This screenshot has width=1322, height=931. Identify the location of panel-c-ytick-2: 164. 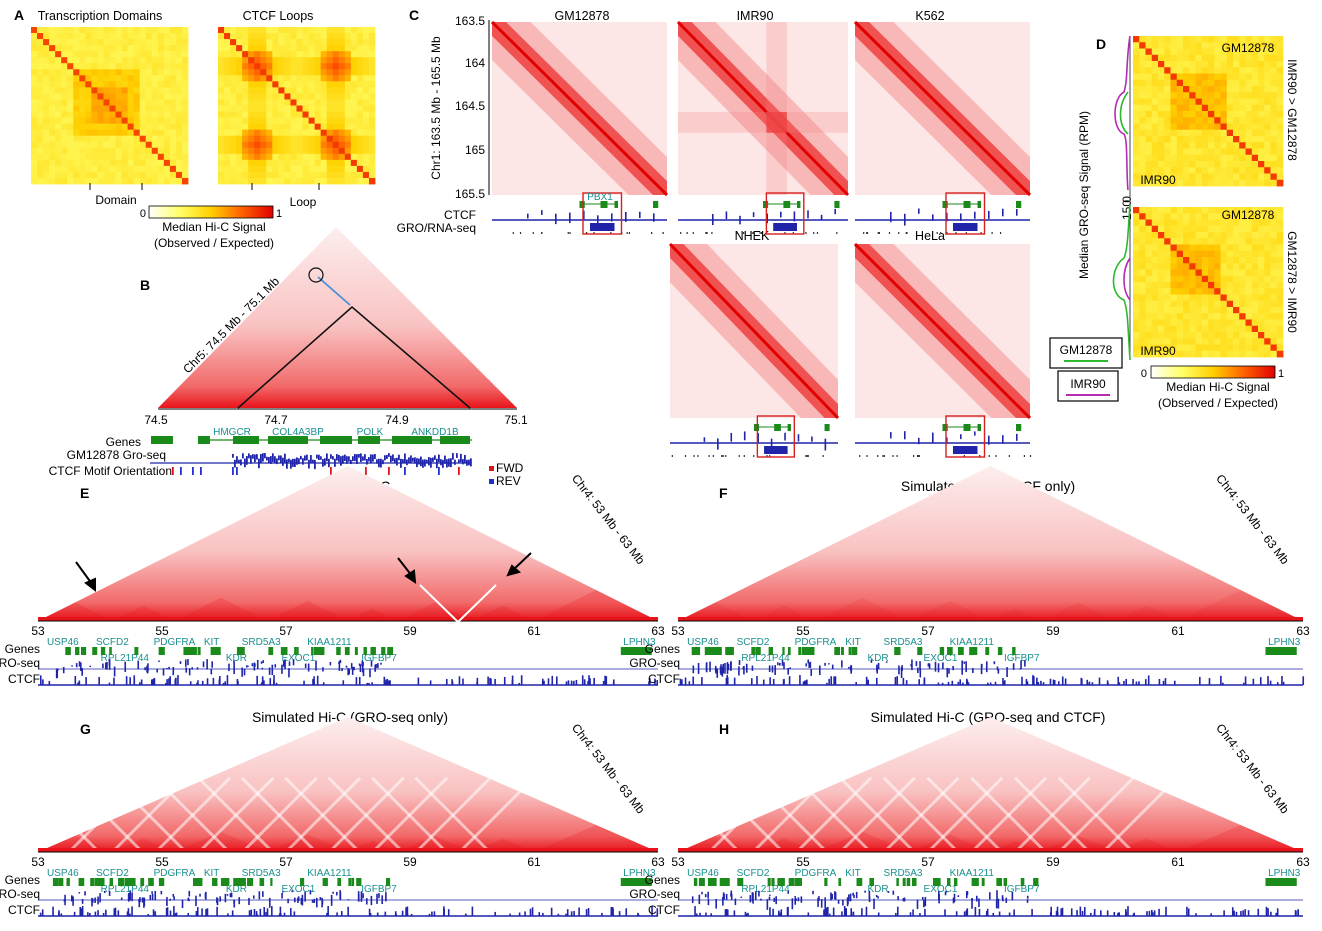
(475, 63).